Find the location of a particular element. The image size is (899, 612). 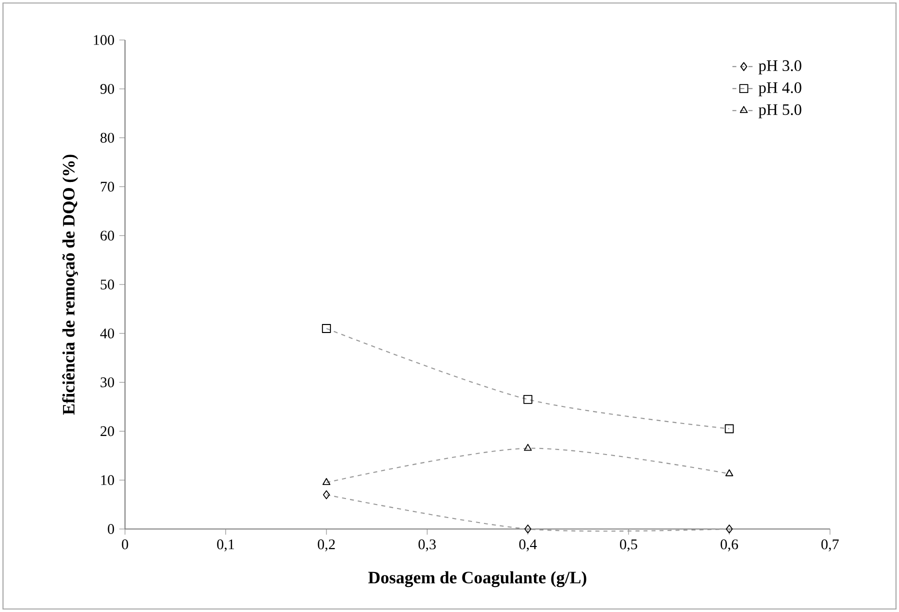

legend-label: pH 3.0 is located at coordinates (780, 67).